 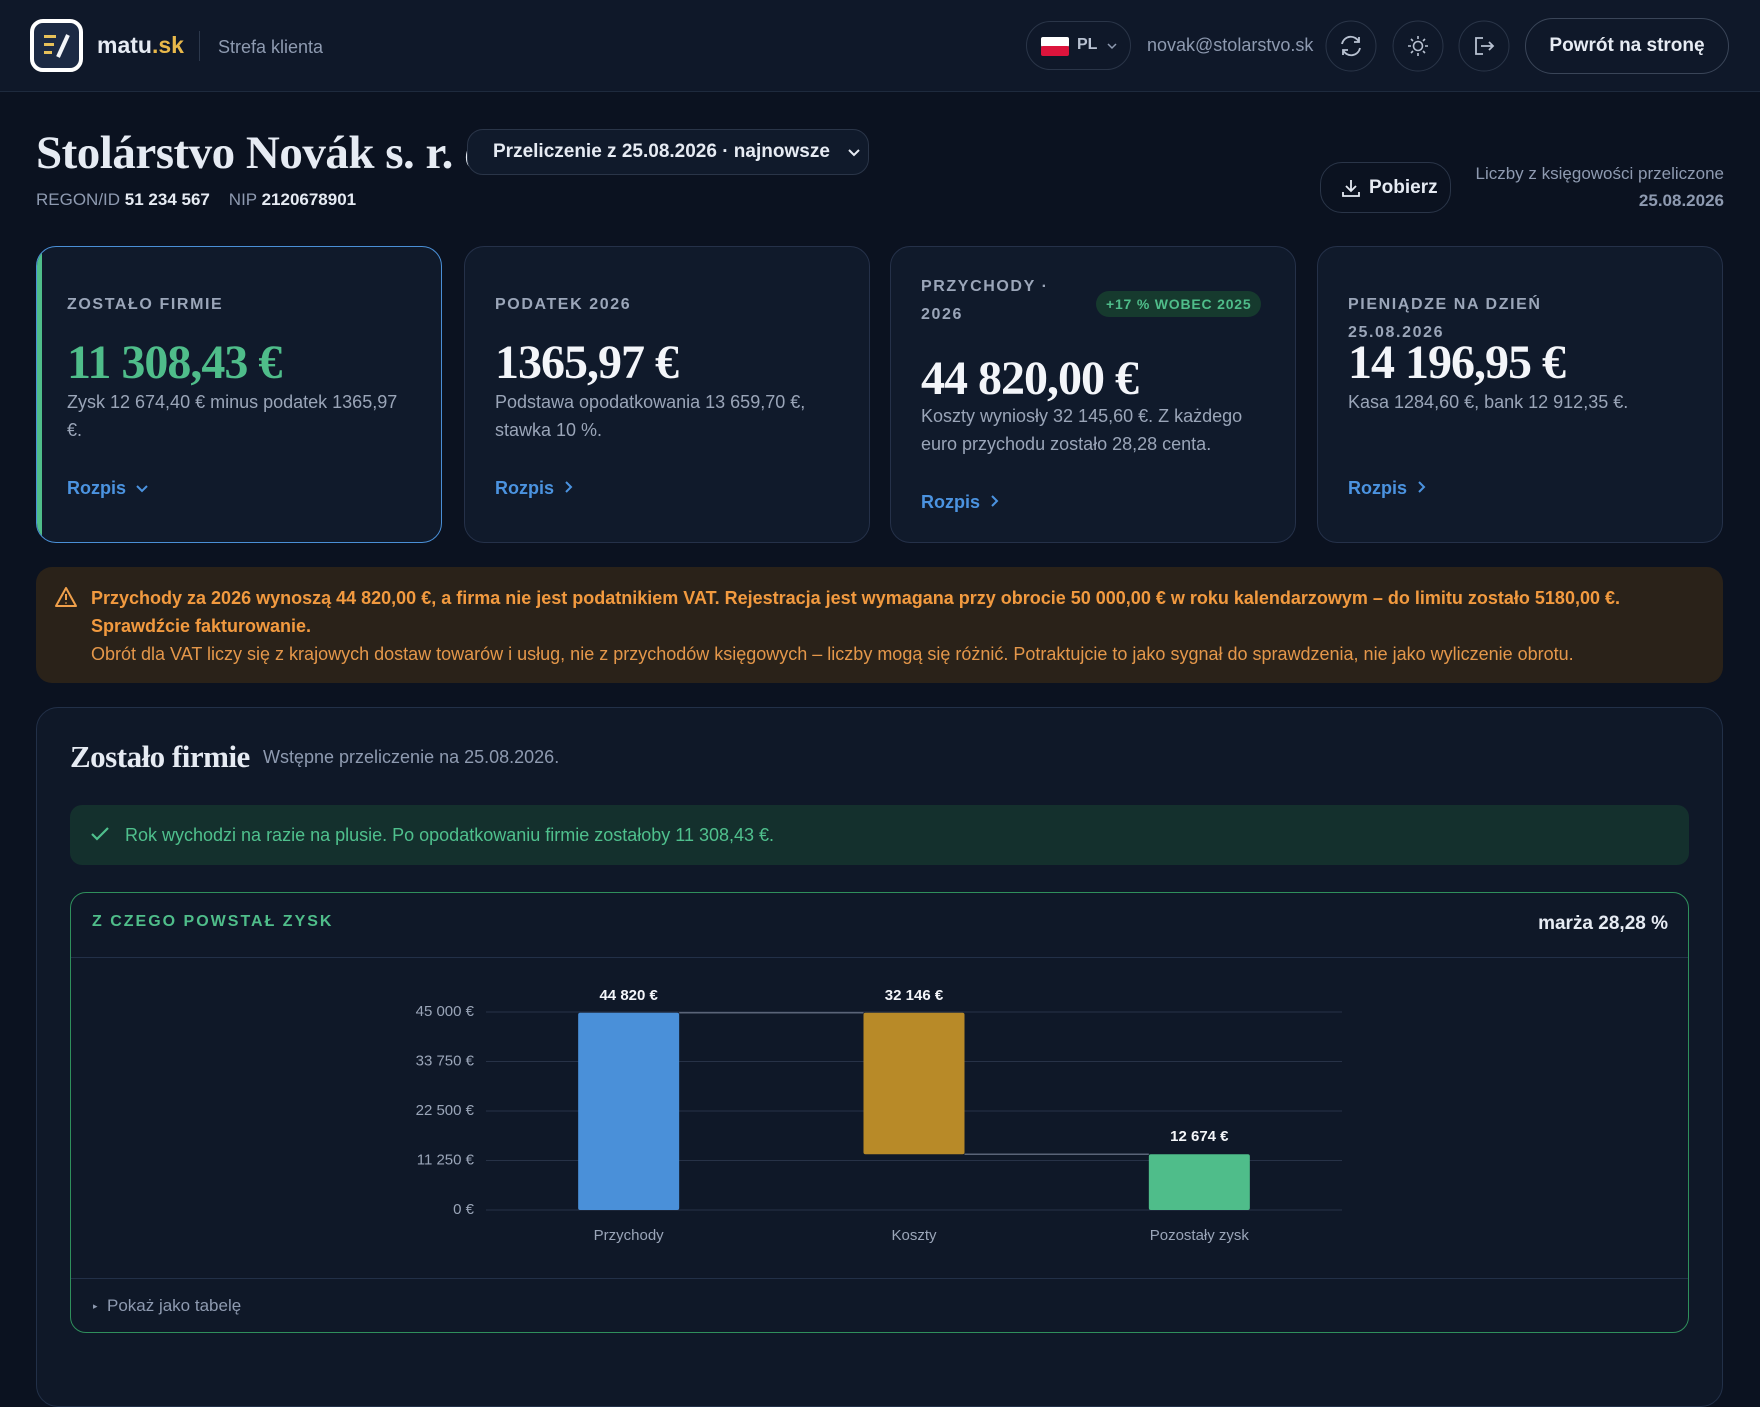 I want to click on x-tick-label: Pozostały zysk, so click(x=1200, y=1235).